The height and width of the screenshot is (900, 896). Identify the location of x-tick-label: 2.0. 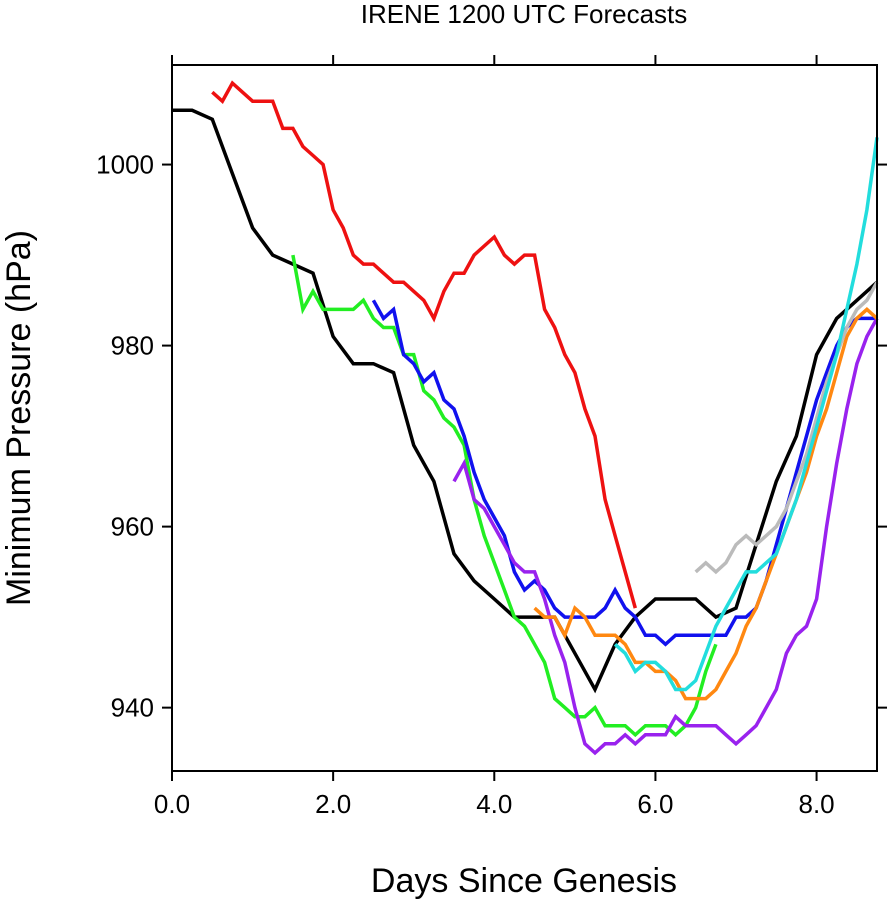
(333, 804).